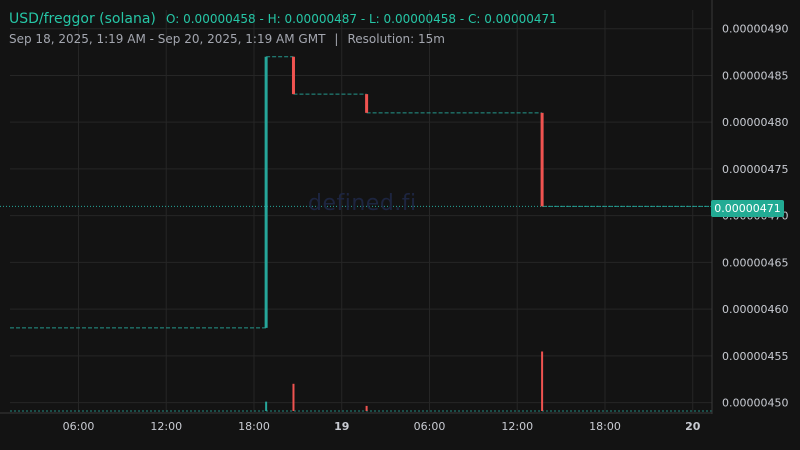  Describe the element at coordinates (755, 403) in the screenshot. I see `y-tick-label: 0.00000450` at that location.